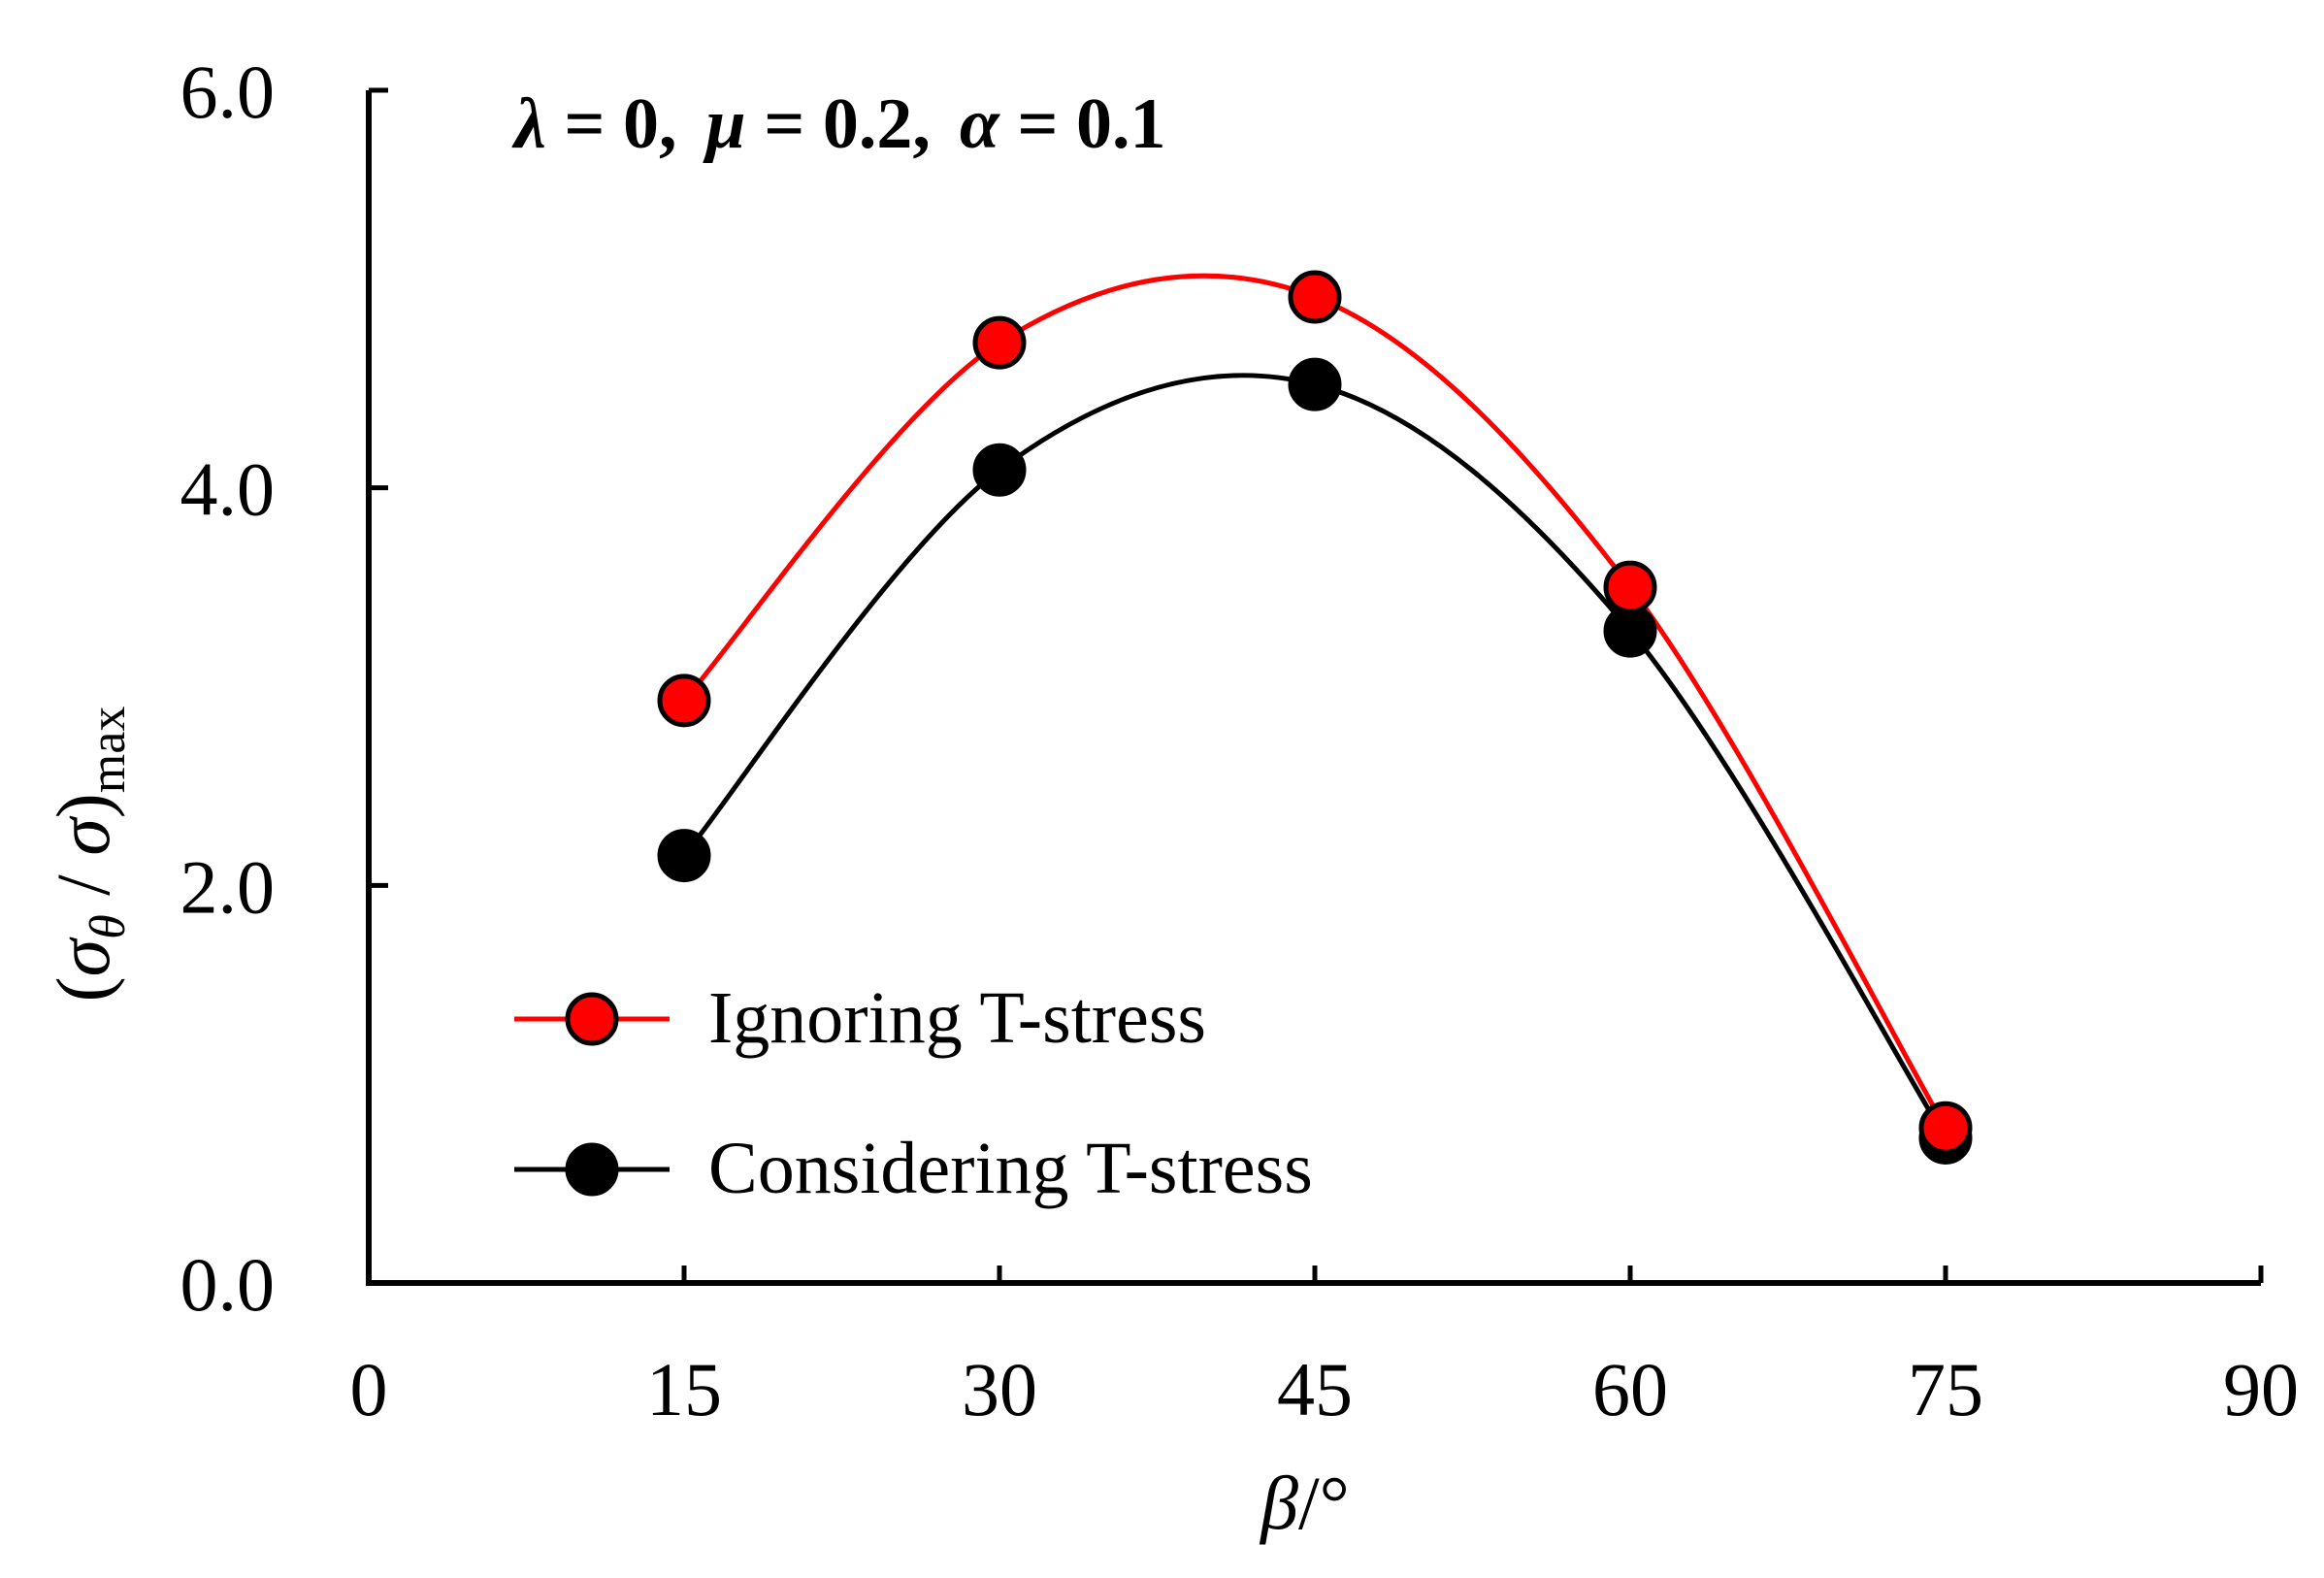 Image resolution: width=2324 pixels, height=1578 pixels. I want to click on x-axis-label: β/°, so click(1304, 1503).